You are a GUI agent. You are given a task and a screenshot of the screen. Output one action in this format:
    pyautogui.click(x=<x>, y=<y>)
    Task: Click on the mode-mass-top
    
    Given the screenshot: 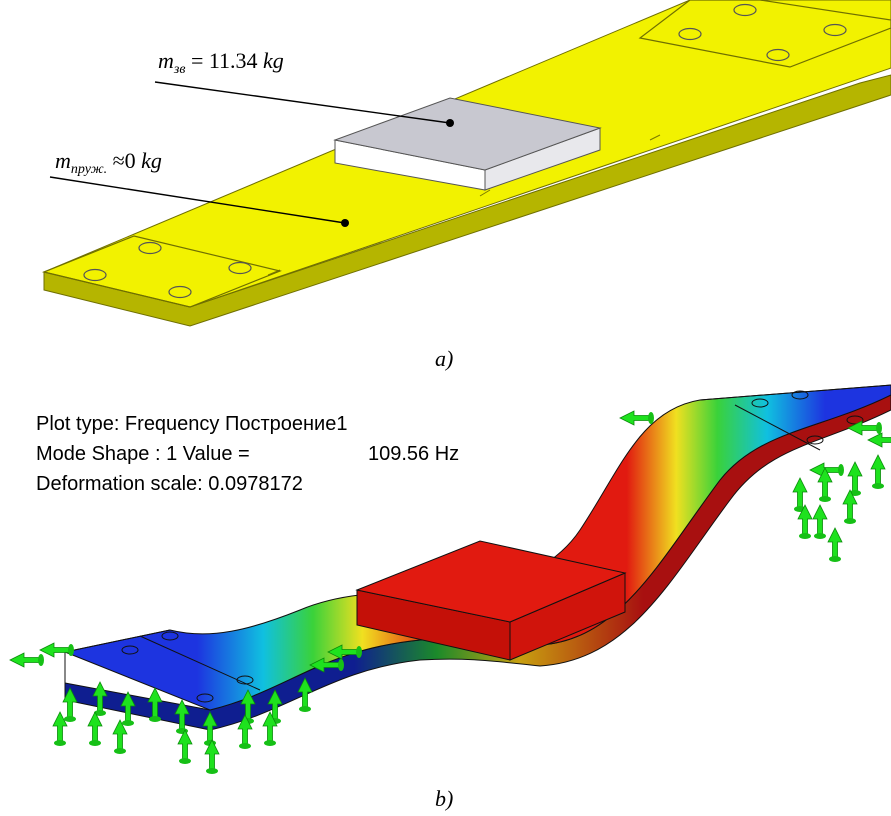 What is the action you would take?
    pyautogui.click(x=491, y=581)
    